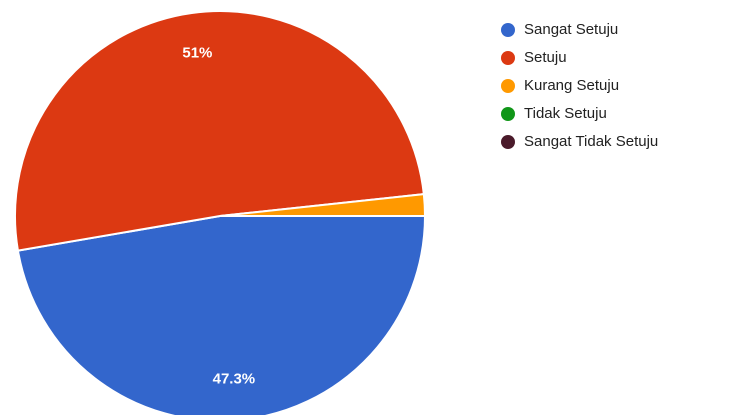 The image size is (734, 415). I want to click on data-label: 47.3%, so click(234, 378).